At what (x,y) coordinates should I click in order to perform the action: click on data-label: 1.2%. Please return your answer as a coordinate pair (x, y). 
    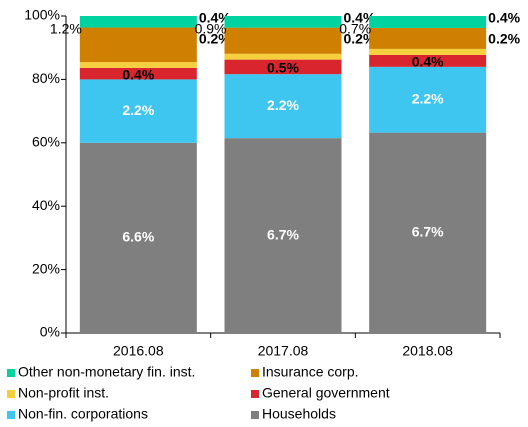
    Looking at the image, I should click on (66, 29).